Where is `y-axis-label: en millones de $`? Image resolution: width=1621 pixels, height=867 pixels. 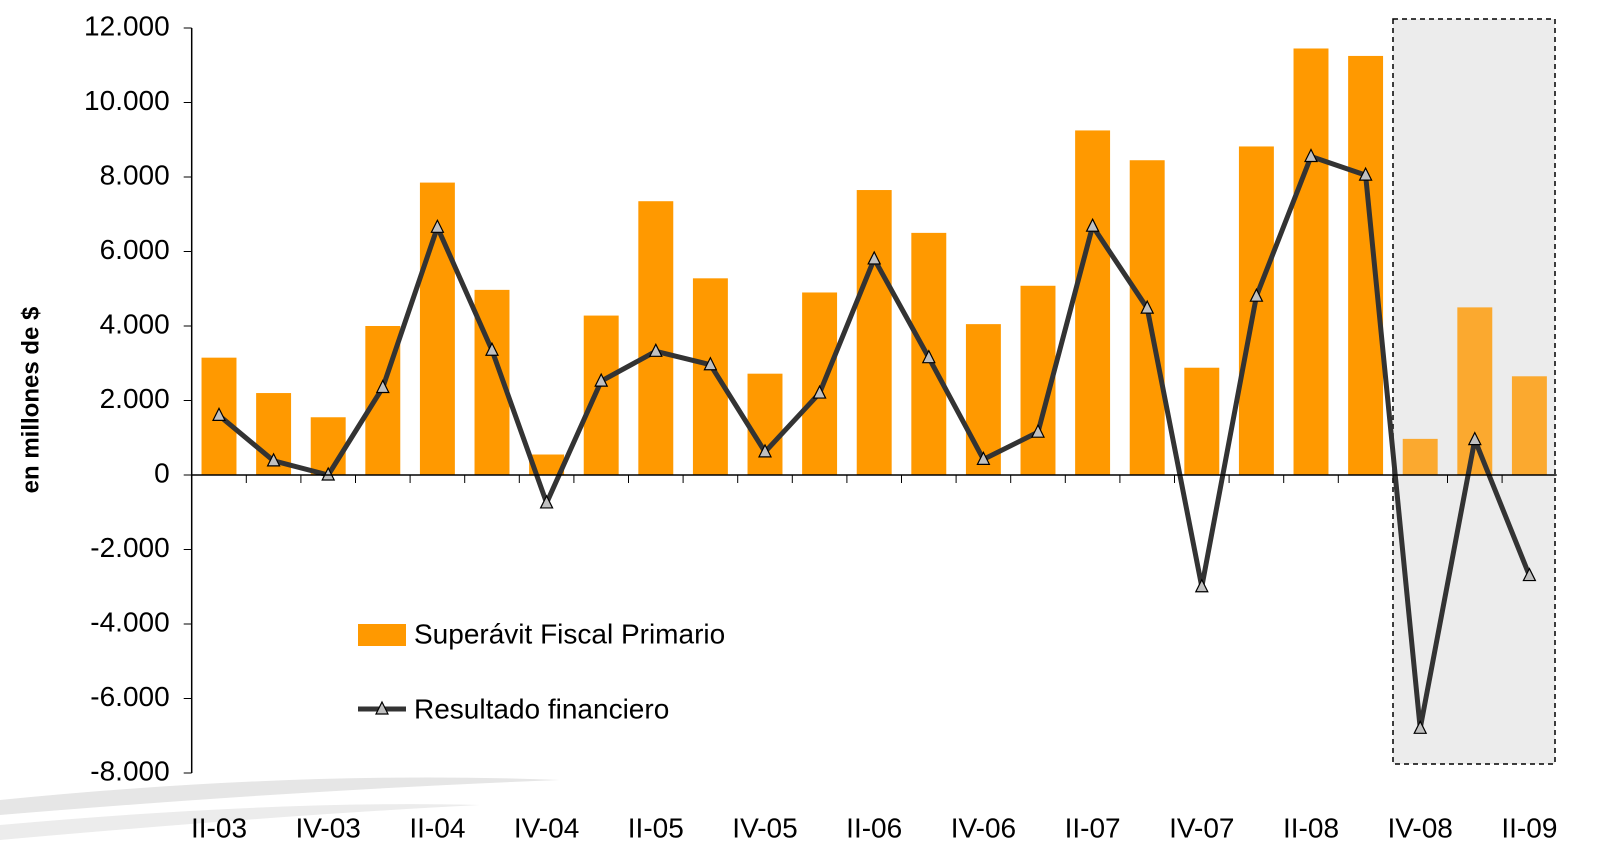 y-axis-label: en millones de $ is located at coordinates (30, 399).